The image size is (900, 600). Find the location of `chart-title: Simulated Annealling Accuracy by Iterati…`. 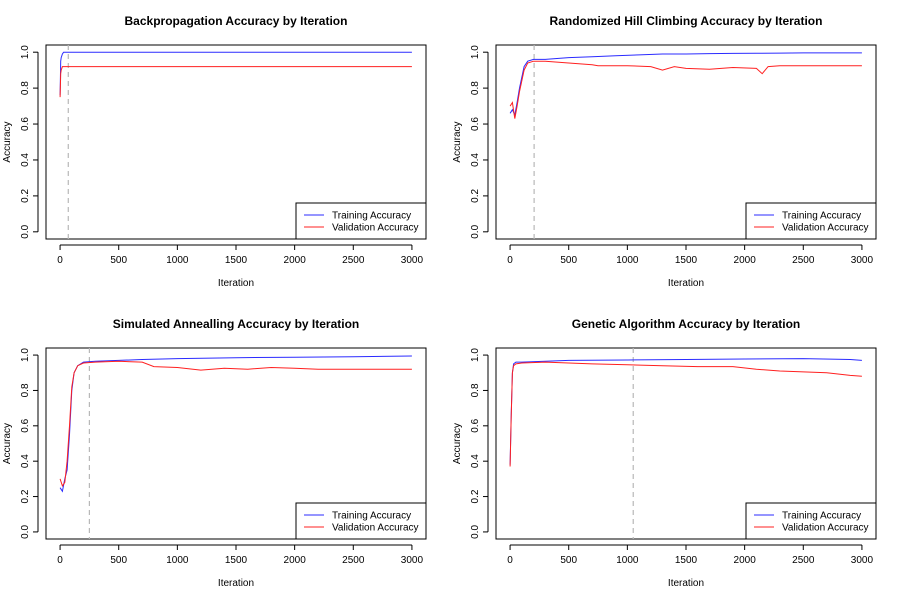

chart-title: Simulated Annealling Accuracy by Iterati… is located at coordinates (236, 324).